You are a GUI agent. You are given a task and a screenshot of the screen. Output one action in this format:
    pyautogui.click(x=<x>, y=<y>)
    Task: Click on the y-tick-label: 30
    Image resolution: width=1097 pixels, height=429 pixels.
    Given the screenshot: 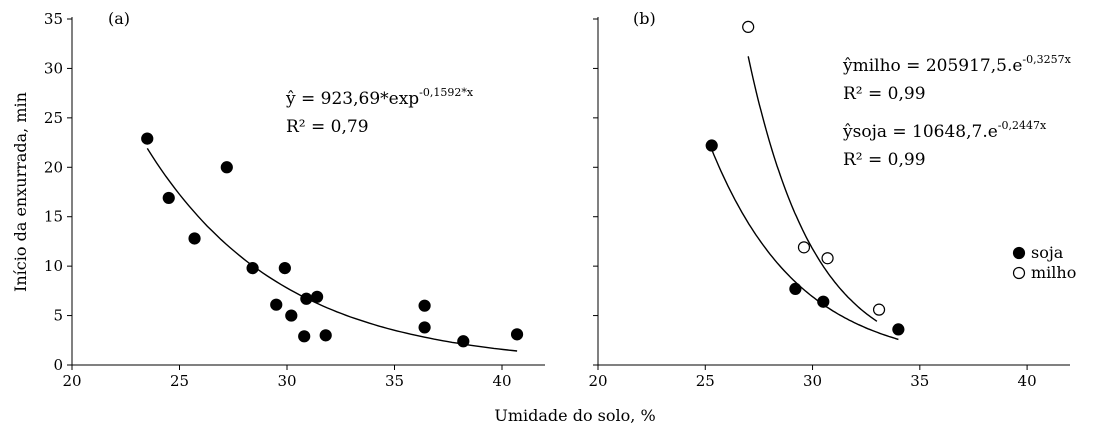 What is the action you would take?
    pyautogui.click(x=53, y=68)
    